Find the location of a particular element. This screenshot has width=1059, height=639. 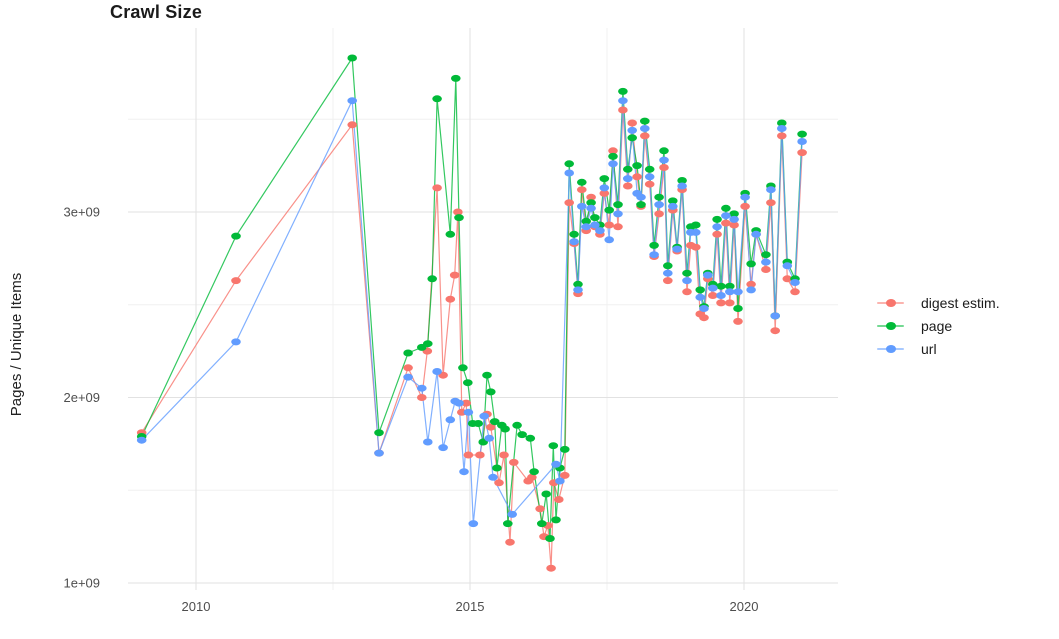

y-tick-label: 3e+09 is located at coordinates (81, 212).